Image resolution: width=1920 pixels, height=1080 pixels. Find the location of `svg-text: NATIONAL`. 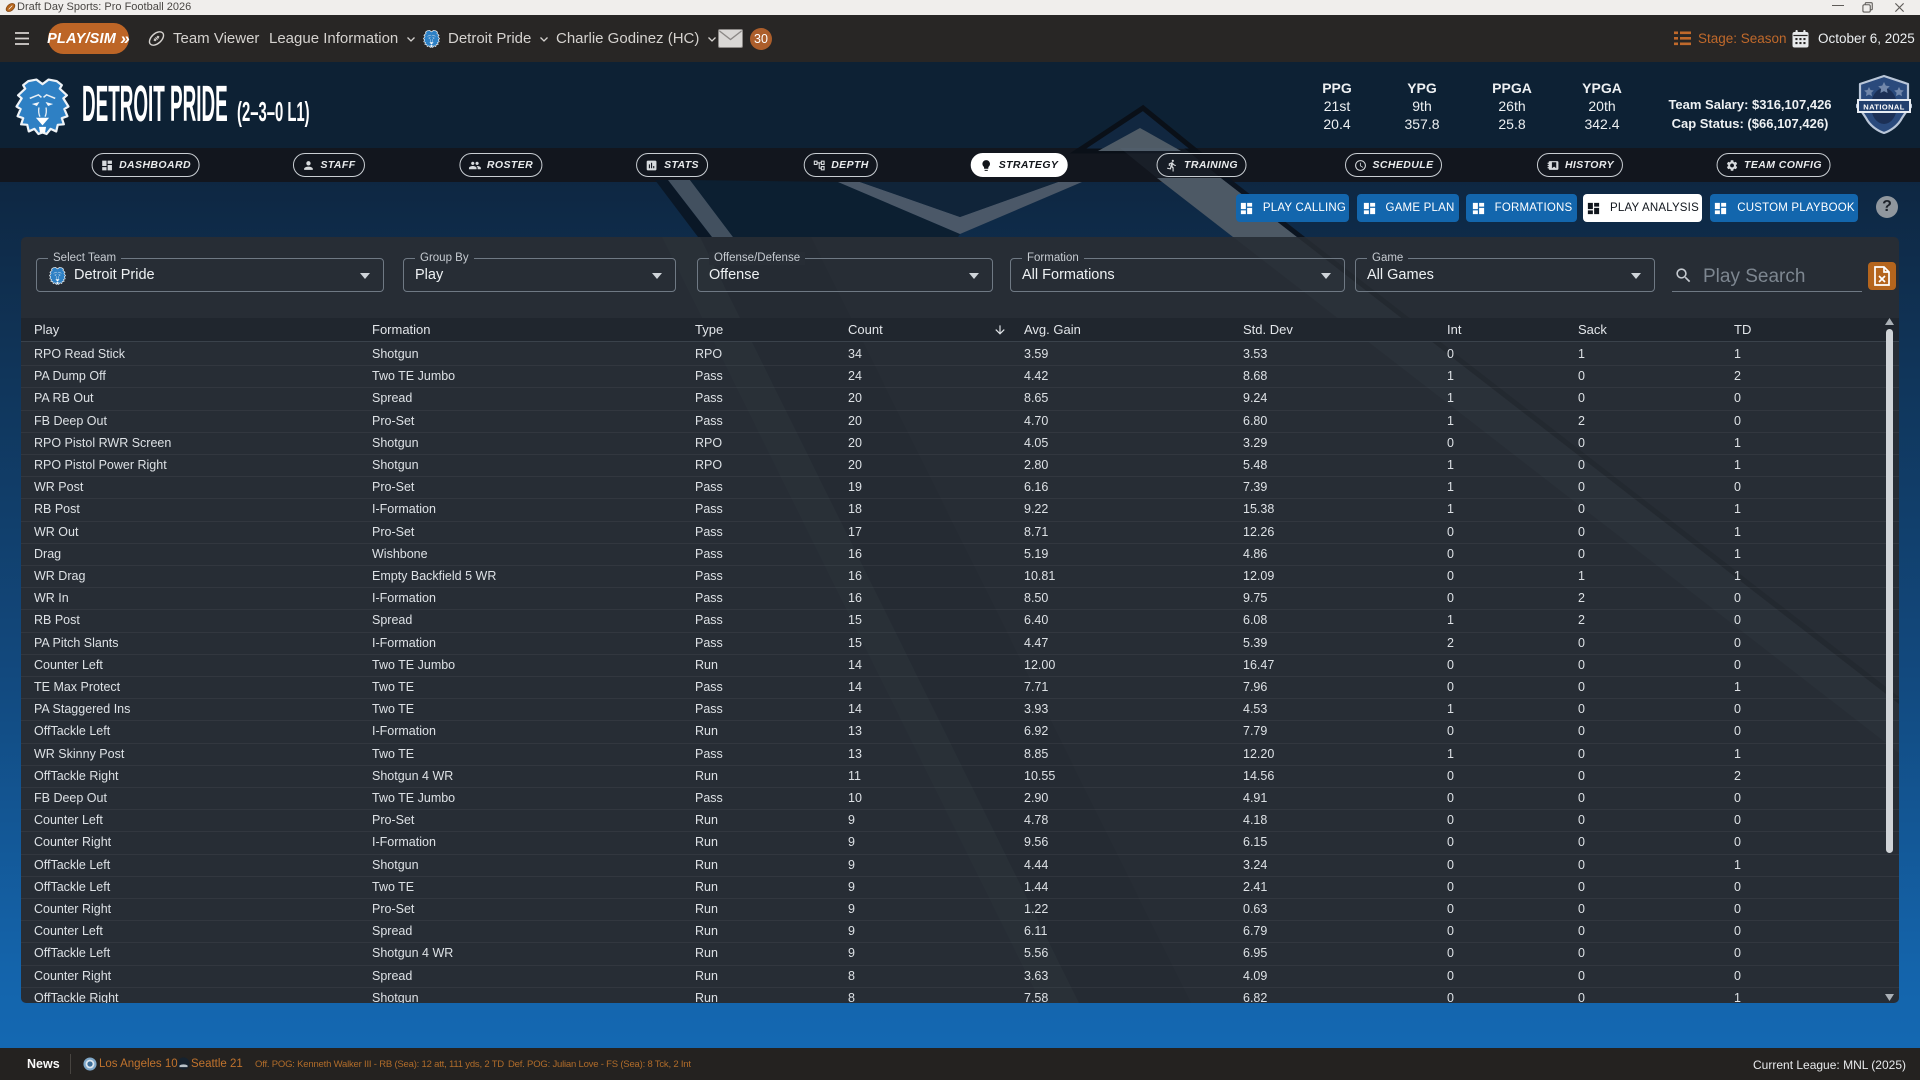

svg-text: NATIONAL is located at coordinates (1883, 107).